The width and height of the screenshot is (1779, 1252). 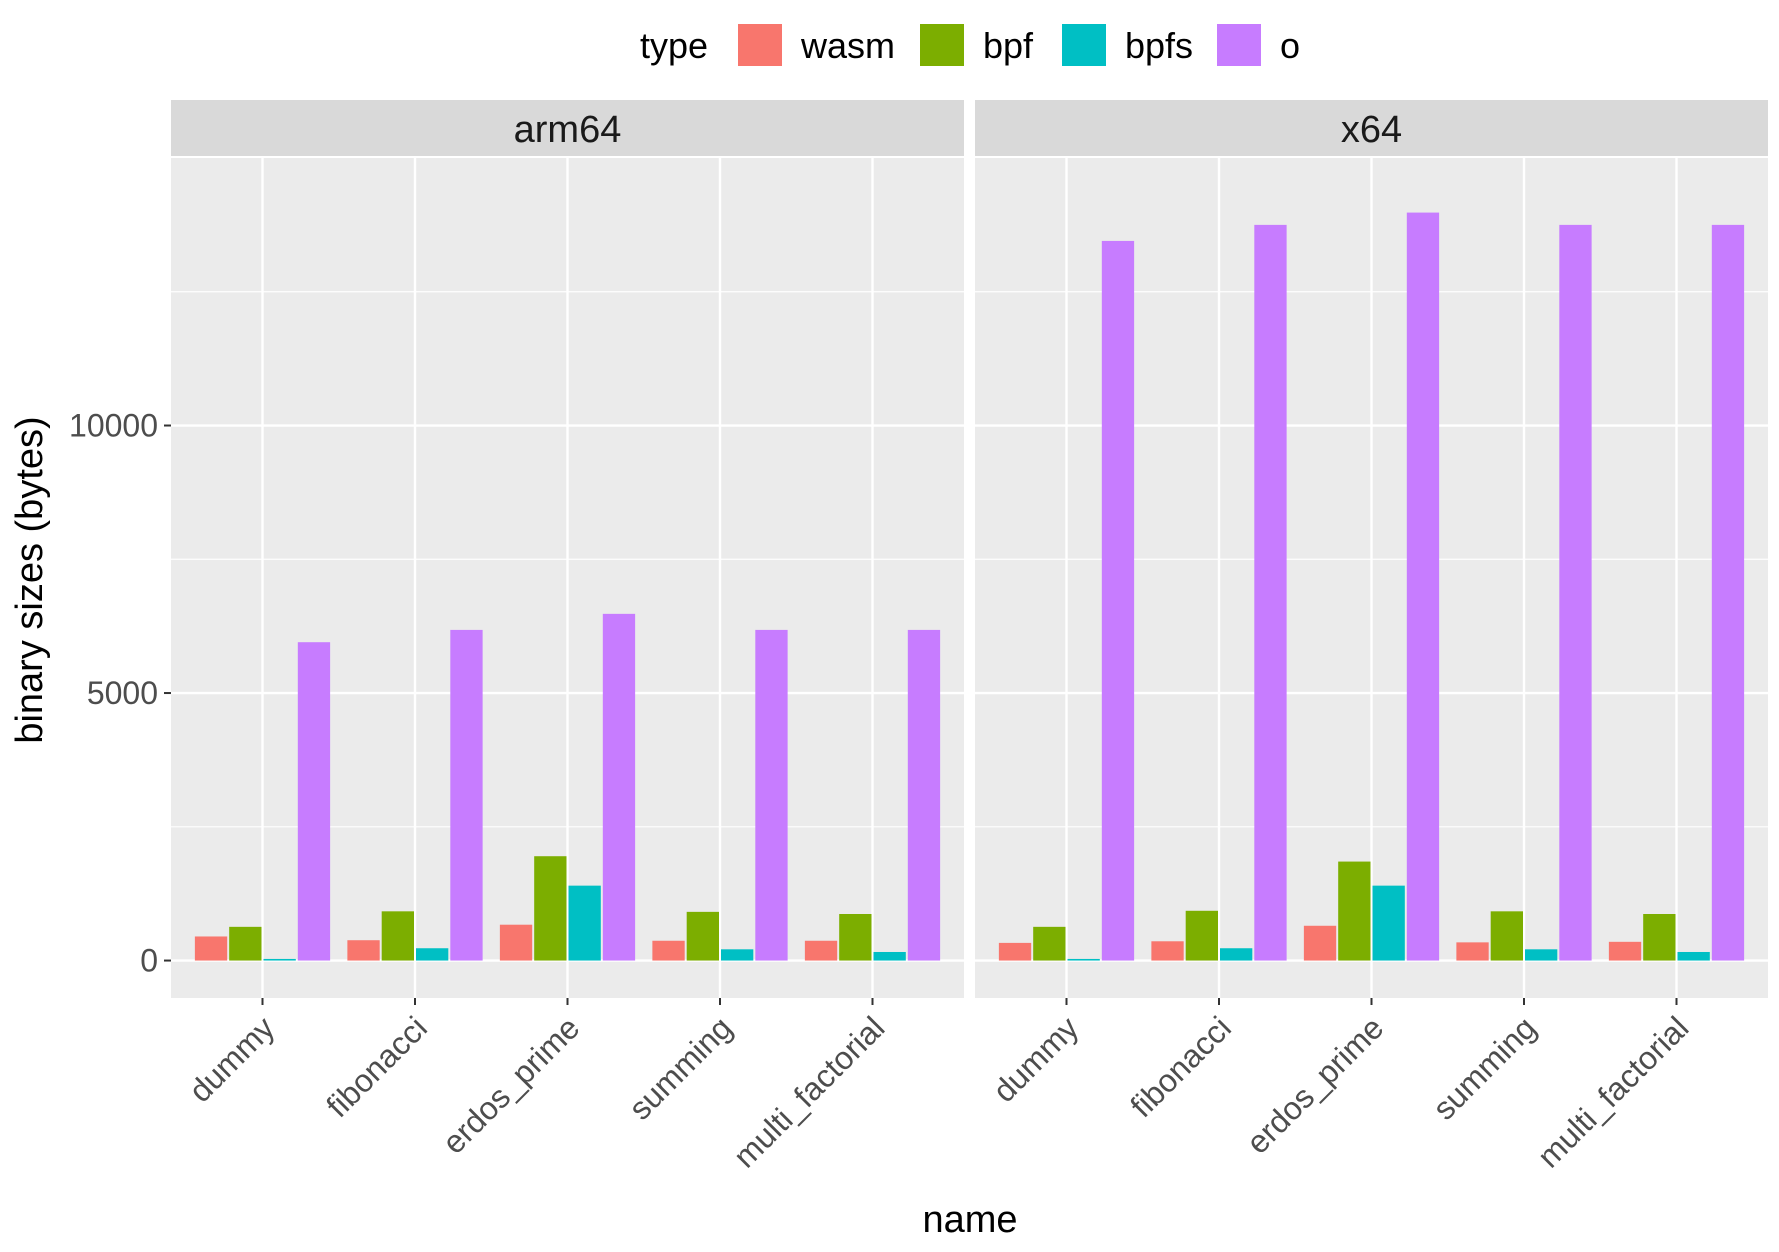 What do you see at coordinates (1049, 943) in the screenshot?
I see `bar-x64-dummy-bpf` at bounding box center [1049, 943].